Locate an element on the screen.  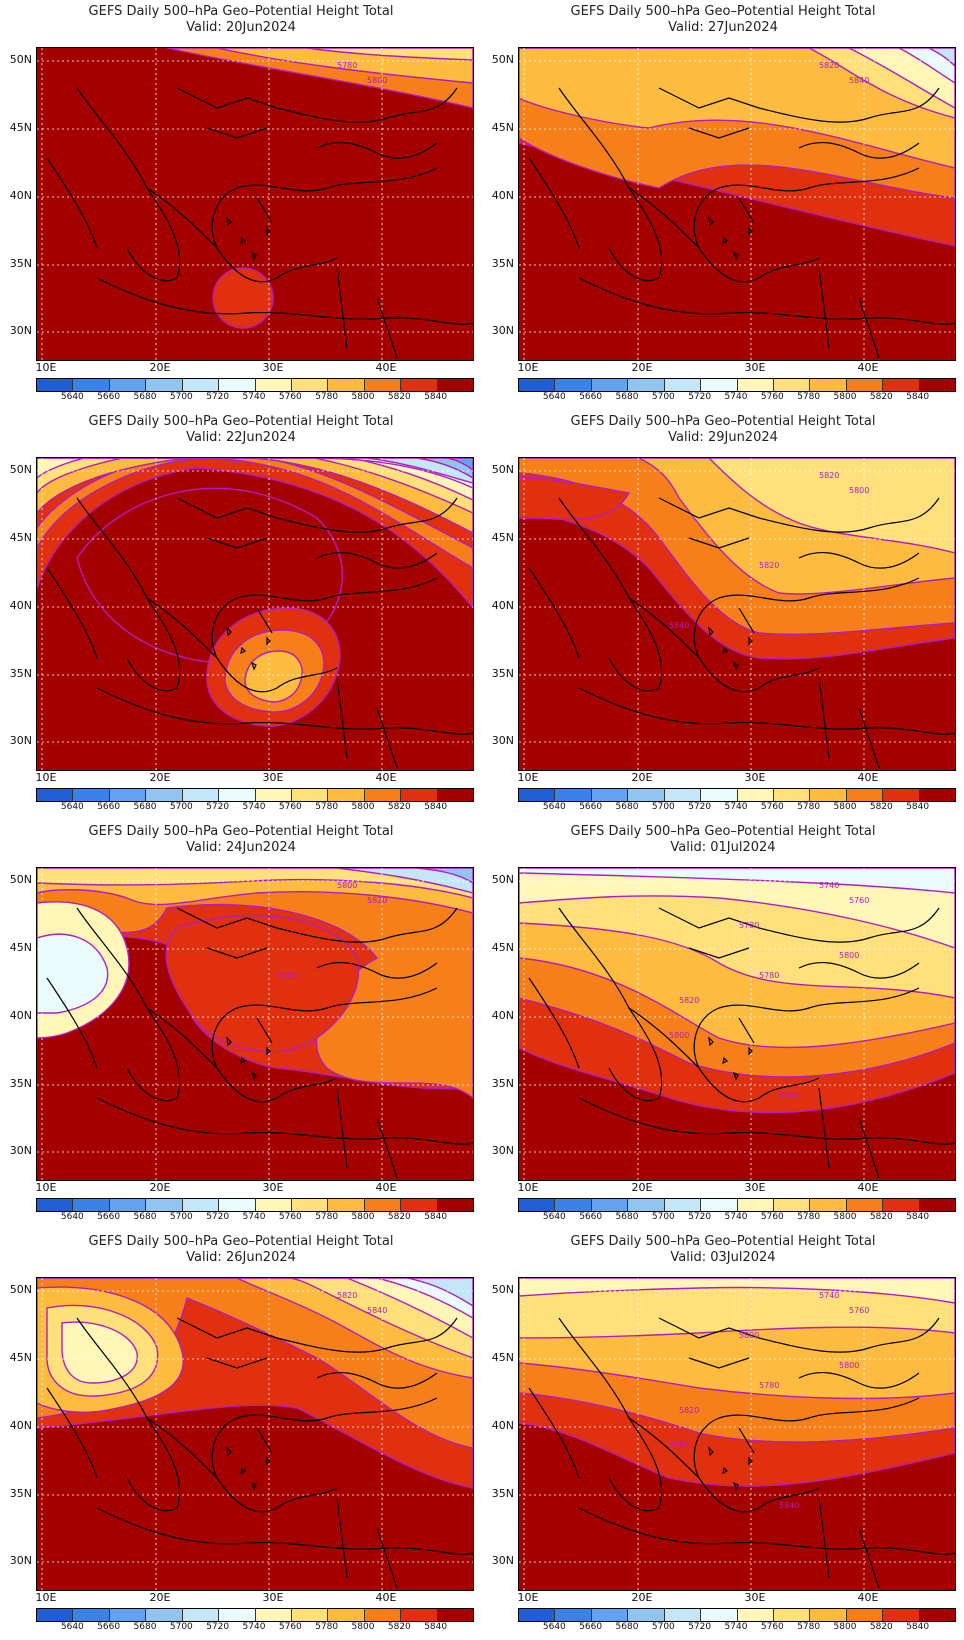
latitude-label: 35N is located at coordinates (502, 1493).